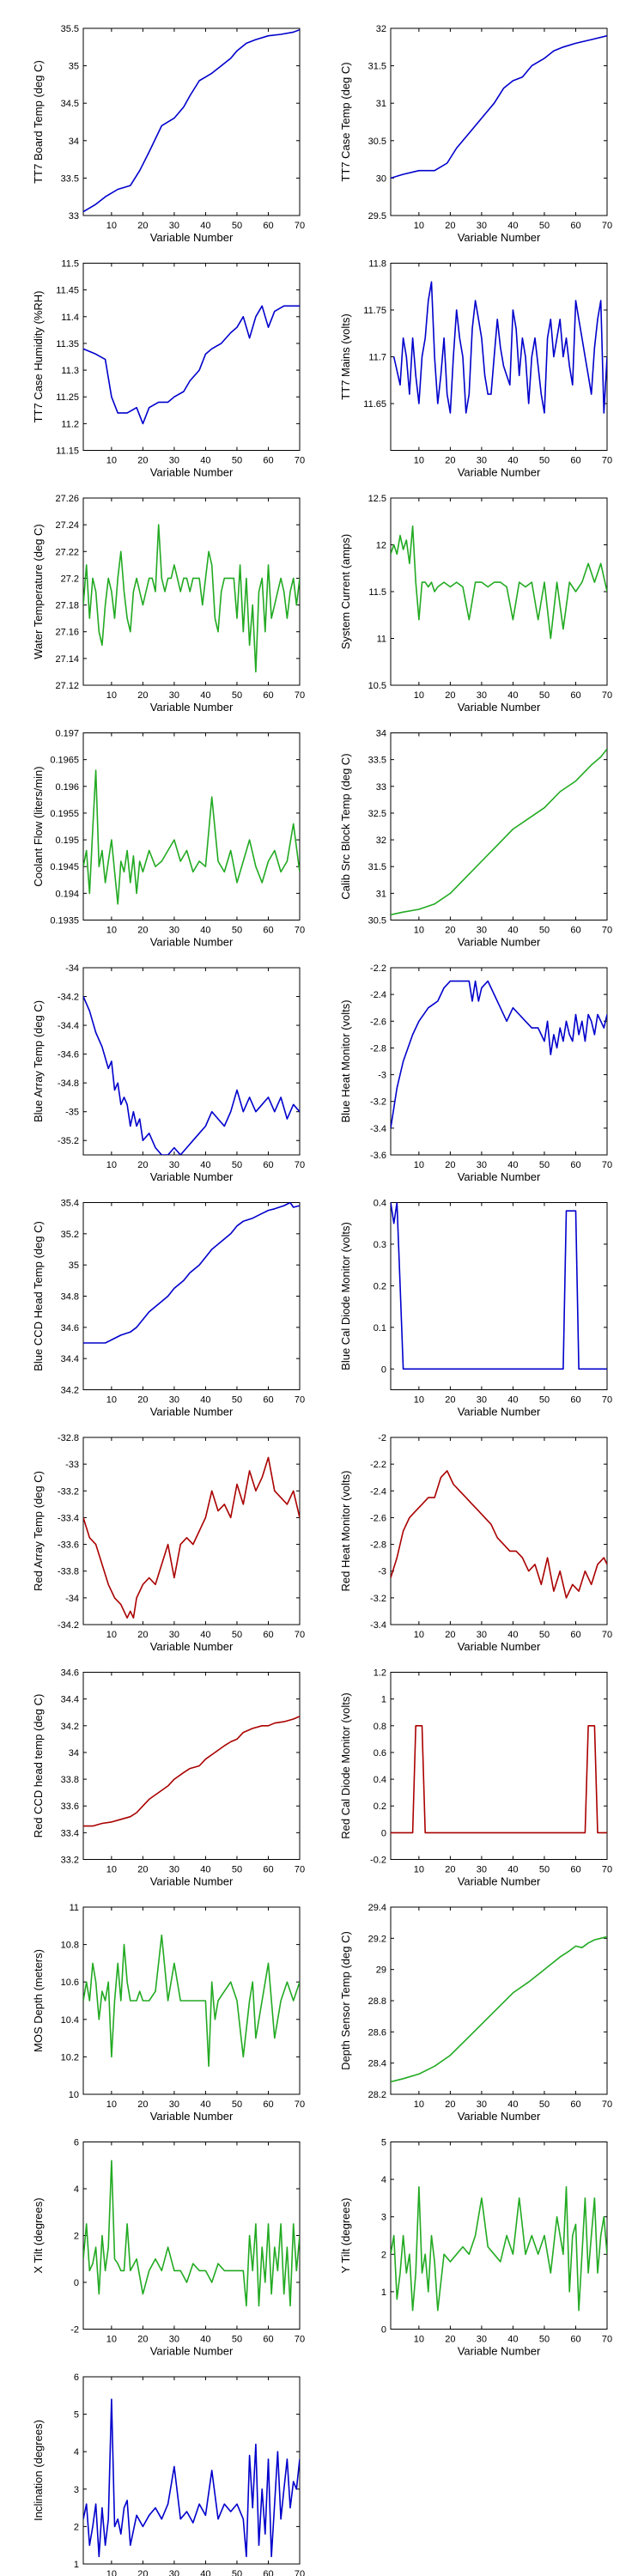  What do you see at coordinates (69, 1518) in the screenshot?
I see `y-tick-label: -33.4` at bounding box center [69, 1518].